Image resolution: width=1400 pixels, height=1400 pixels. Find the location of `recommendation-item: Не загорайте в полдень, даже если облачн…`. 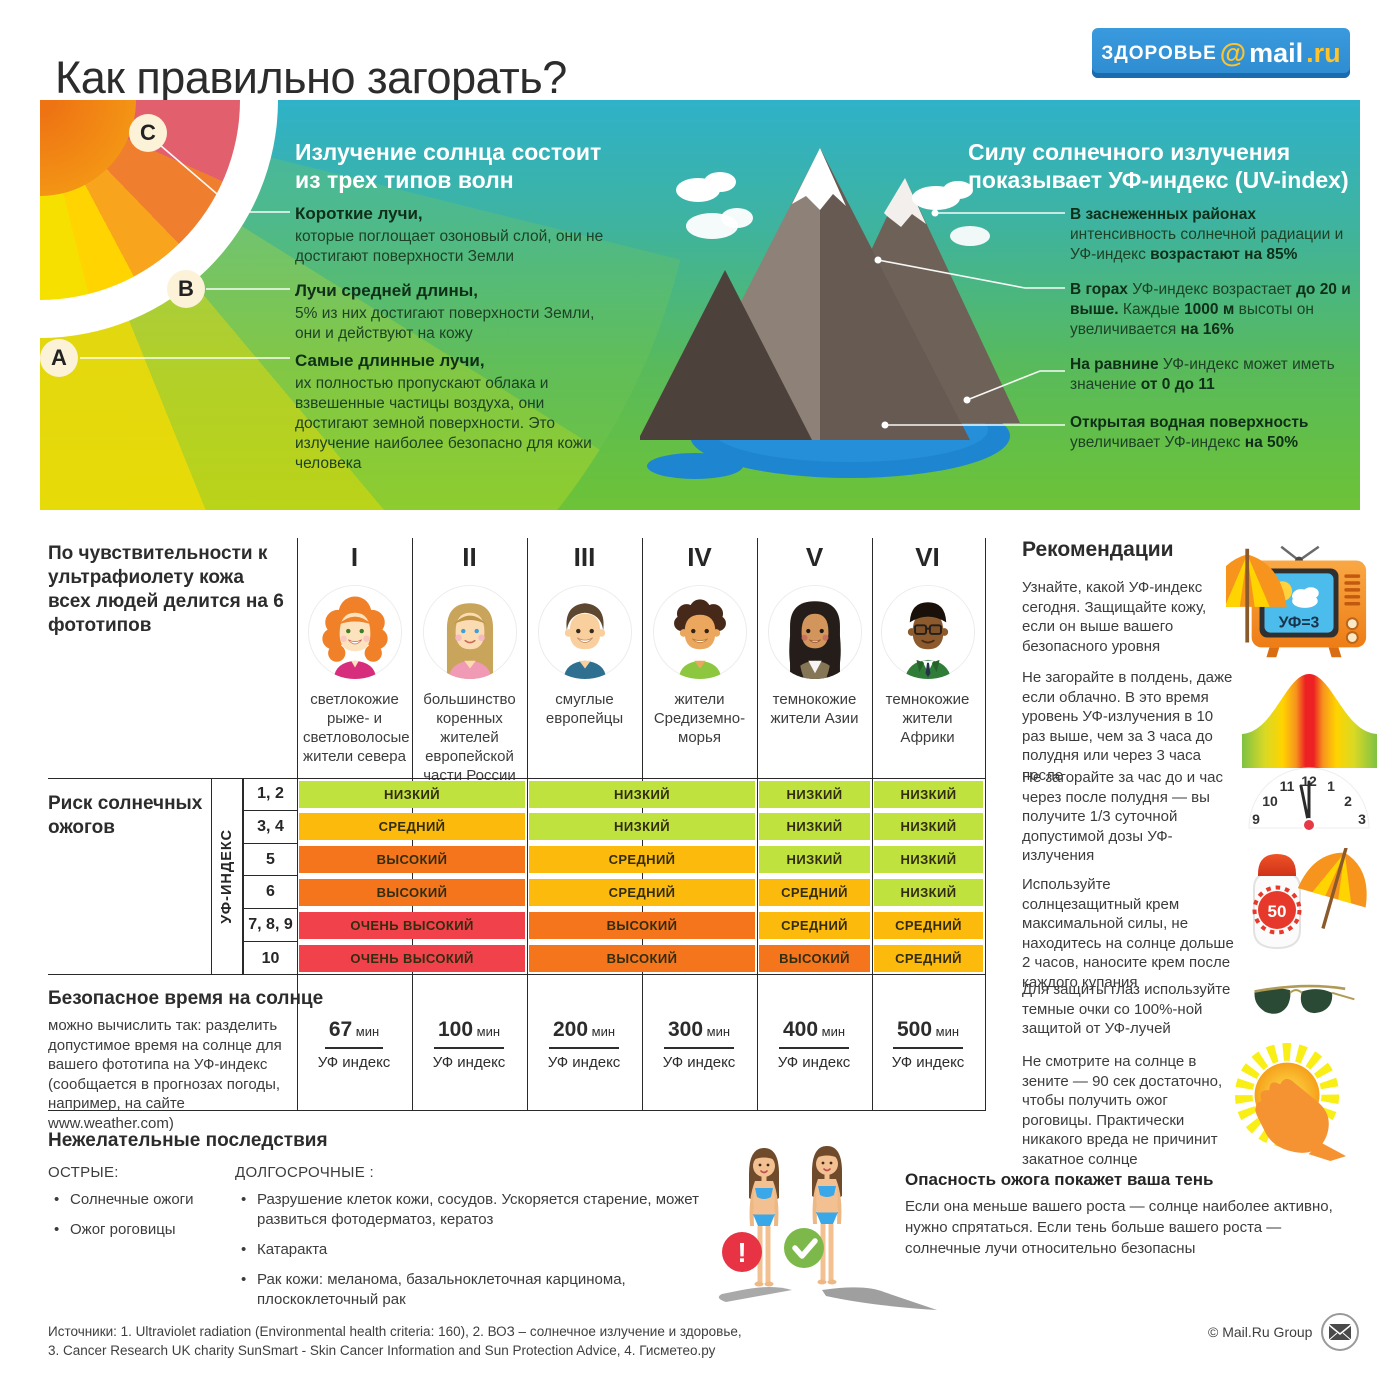

recommendation-item: Не загорайте в полдень, даже если облачн… is located at coordinates (1127, 726).